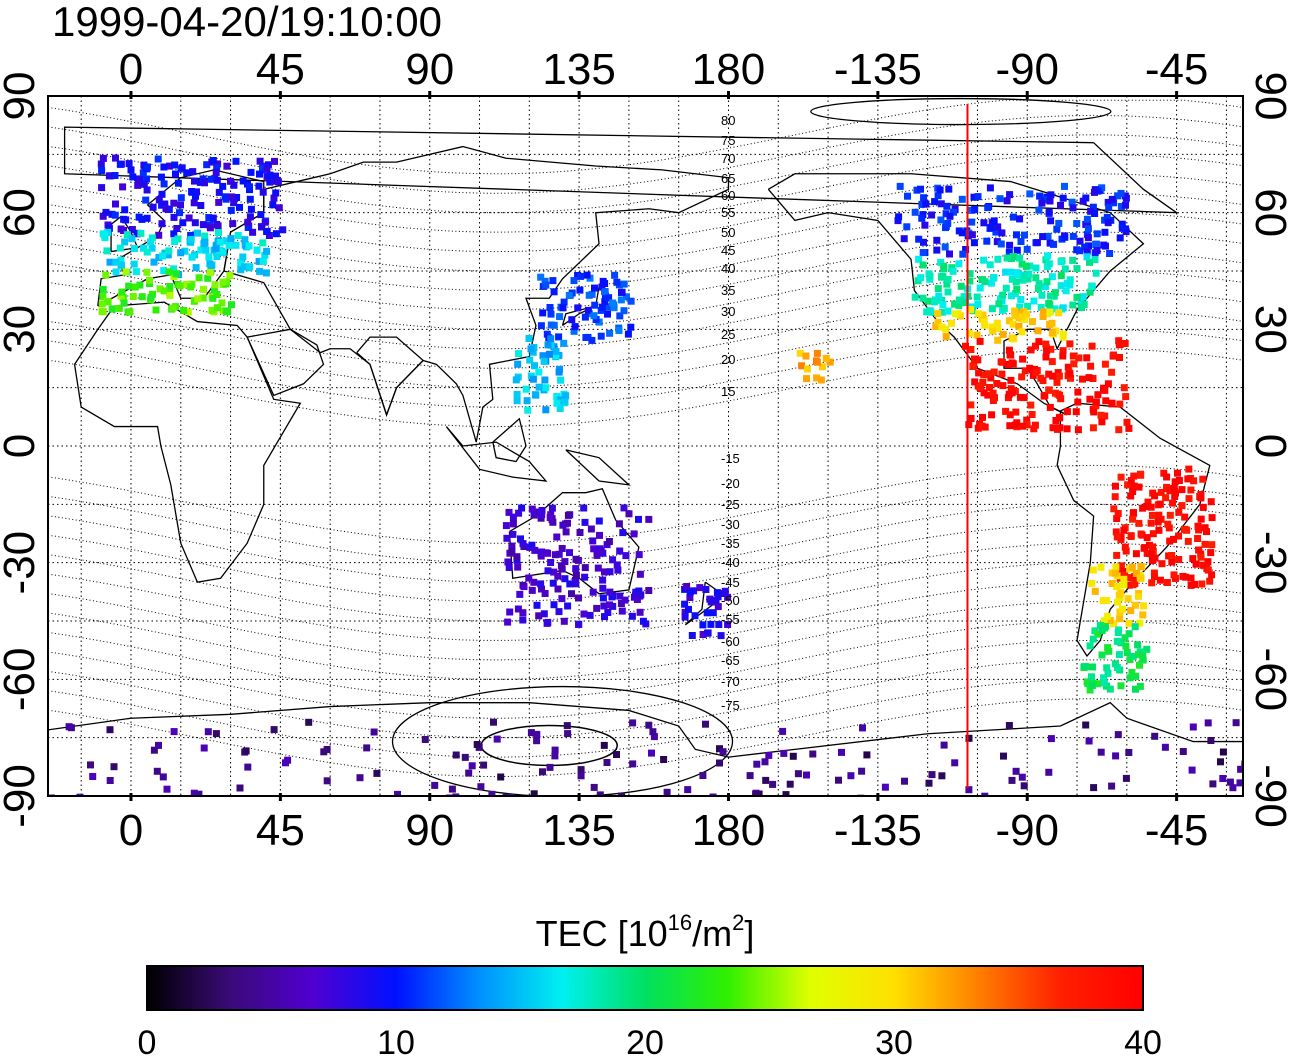 This screenshot has height=1057, width=1292. I want to click on top-longitude-axis: 0 45 90 135 180 -135 -90 -45, so click(664, 69).